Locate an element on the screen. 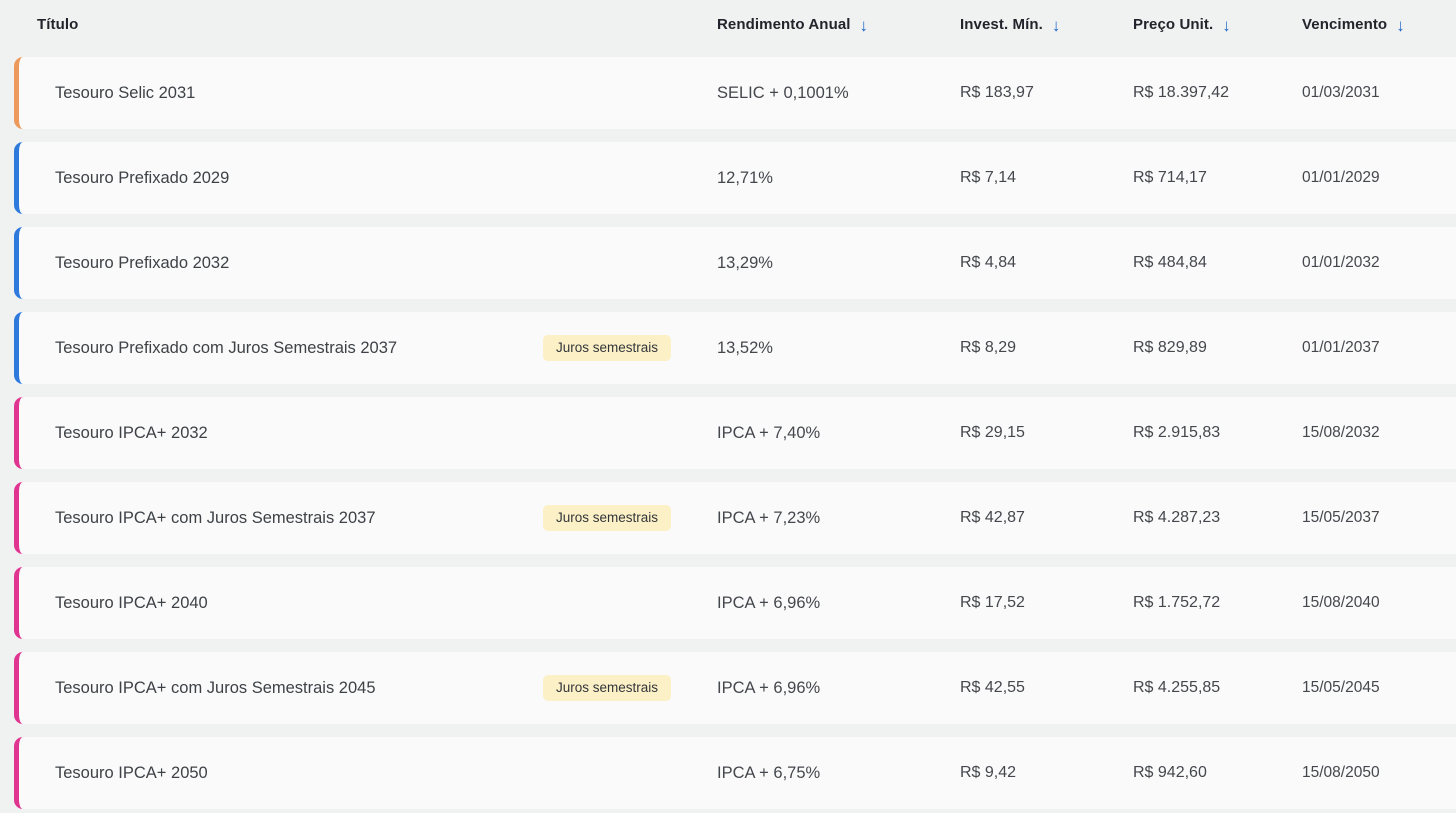 This screenshot has width=1456, height=813. bond-preco-unit: R$ 829,89 is located at coordinates (1170, 347).